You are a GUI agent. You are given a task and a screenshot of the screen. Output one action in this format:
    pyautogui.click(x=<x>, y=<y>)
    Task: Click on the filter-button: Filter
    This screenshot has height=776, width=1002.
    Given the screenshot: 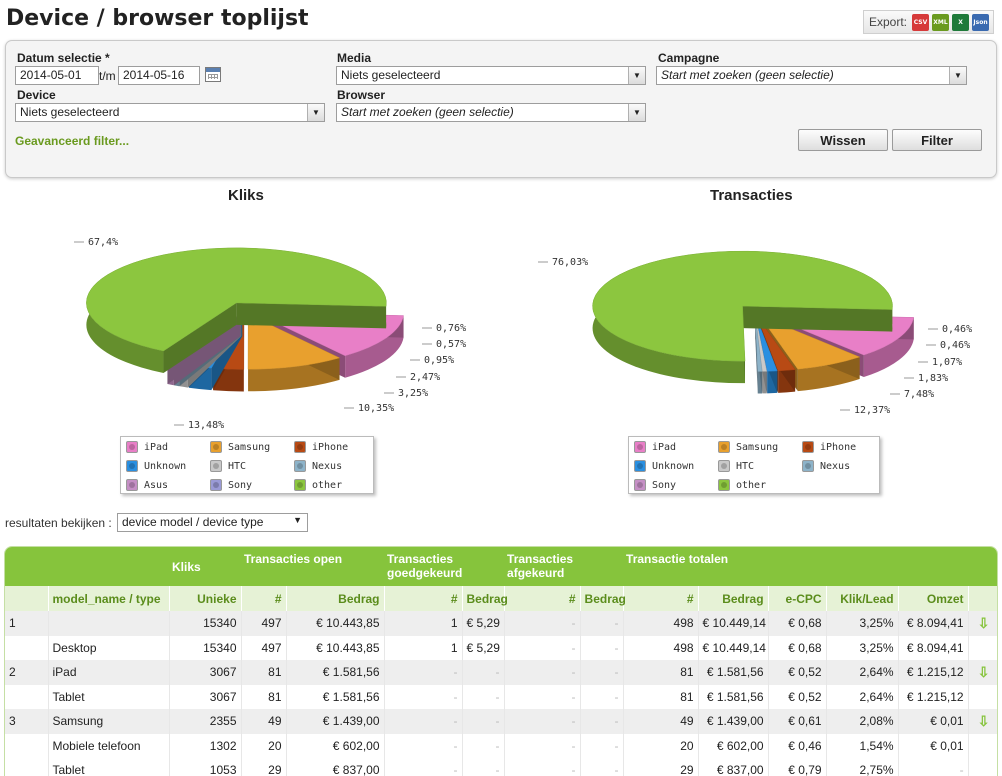 What is the action you would take?
    pyautogui.click(x=937, y=140)
    